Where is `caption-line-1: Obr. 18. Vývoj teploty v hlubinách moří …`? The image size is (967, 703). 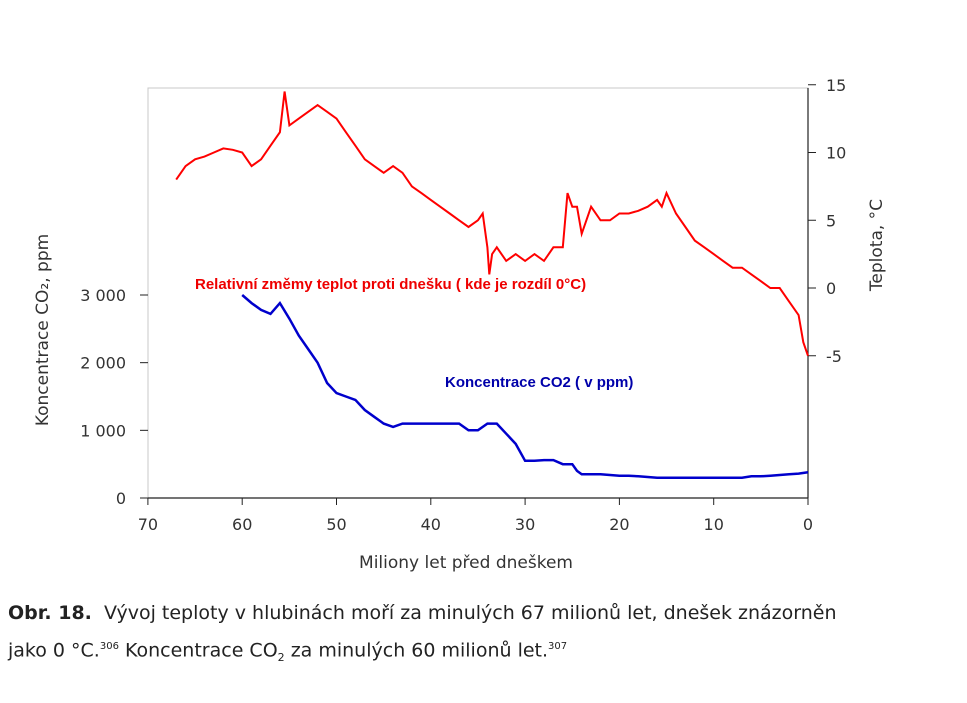
caption-line-1: Obr. 18. Vývoj teploty v hlubinách moří … is located at coordinates (483, 613).